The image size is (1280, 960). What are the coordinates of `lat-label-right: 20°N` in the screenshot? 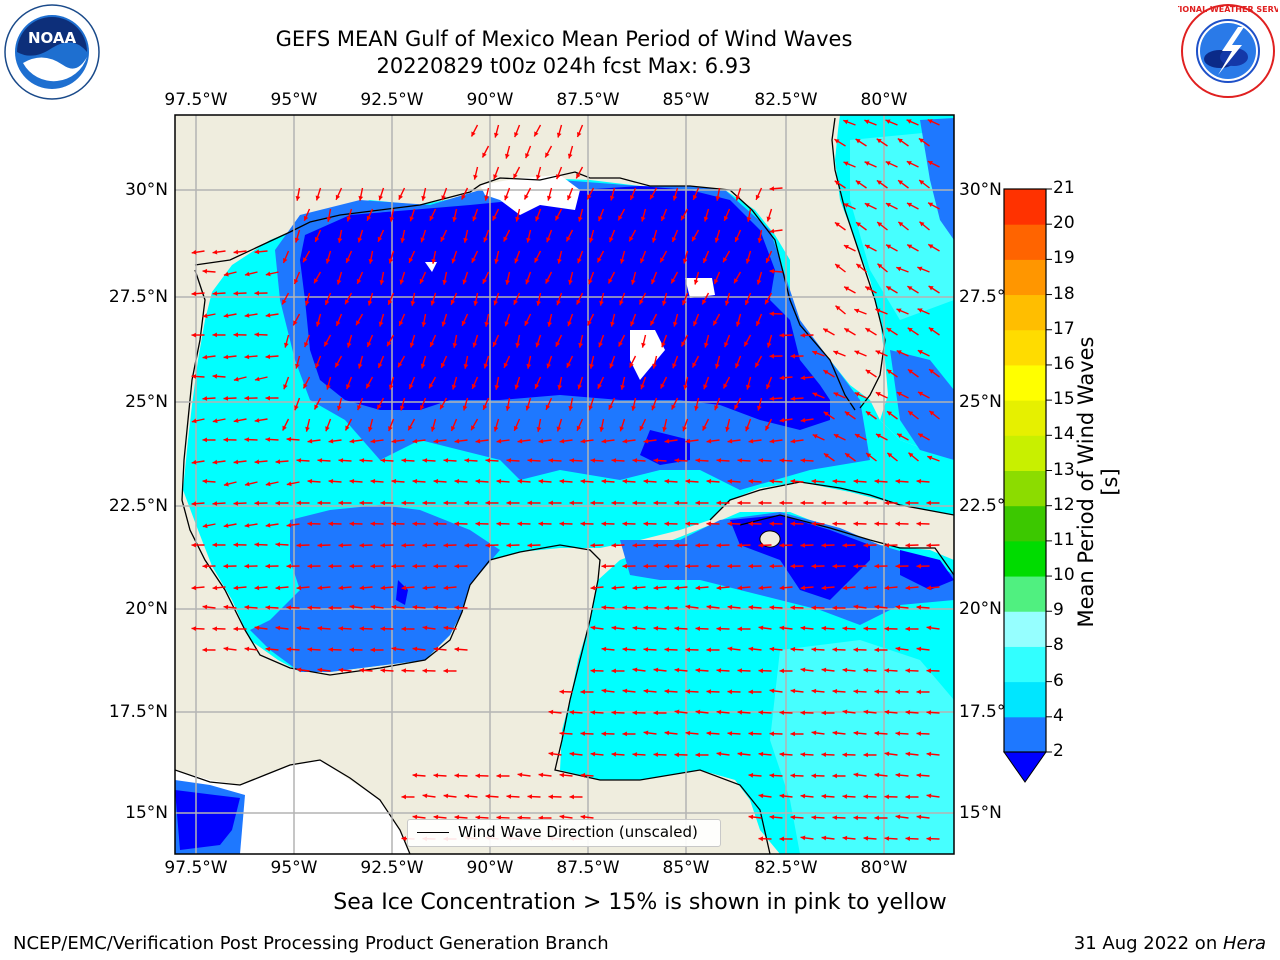 It's located at (980, 609).